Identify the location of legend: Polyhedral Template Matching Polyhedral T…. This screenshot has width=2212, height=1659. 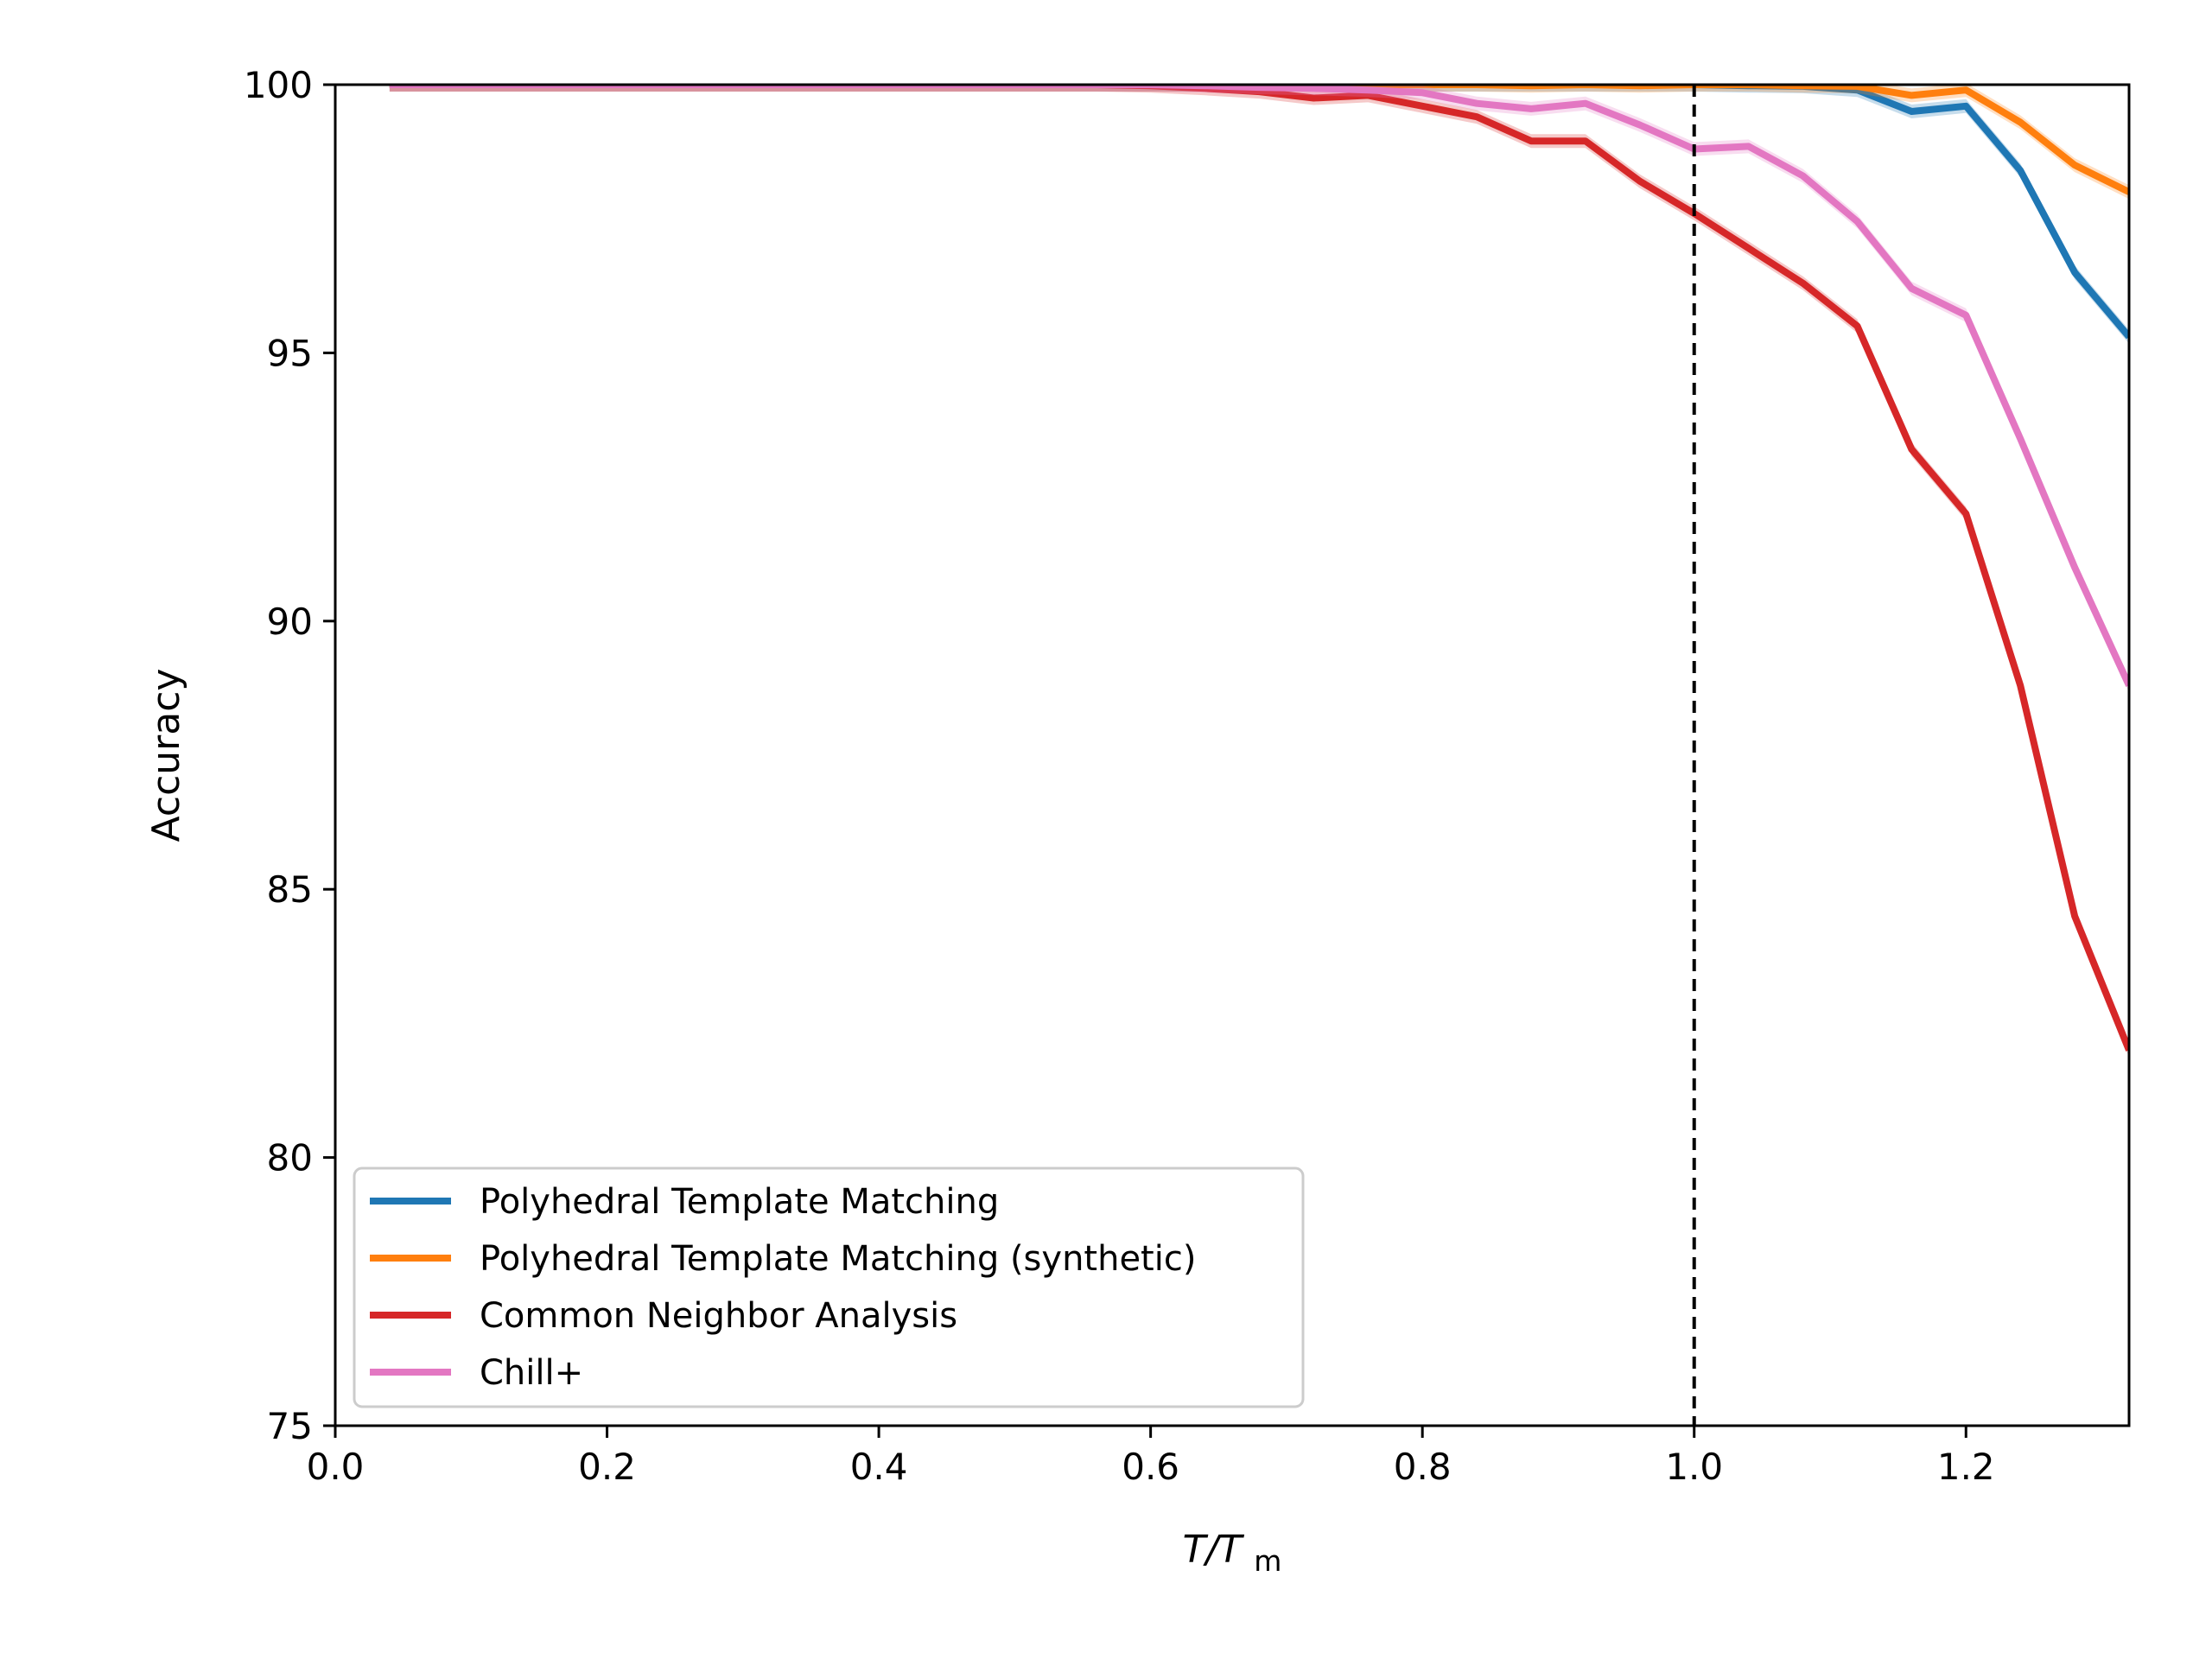
(829, 1287).